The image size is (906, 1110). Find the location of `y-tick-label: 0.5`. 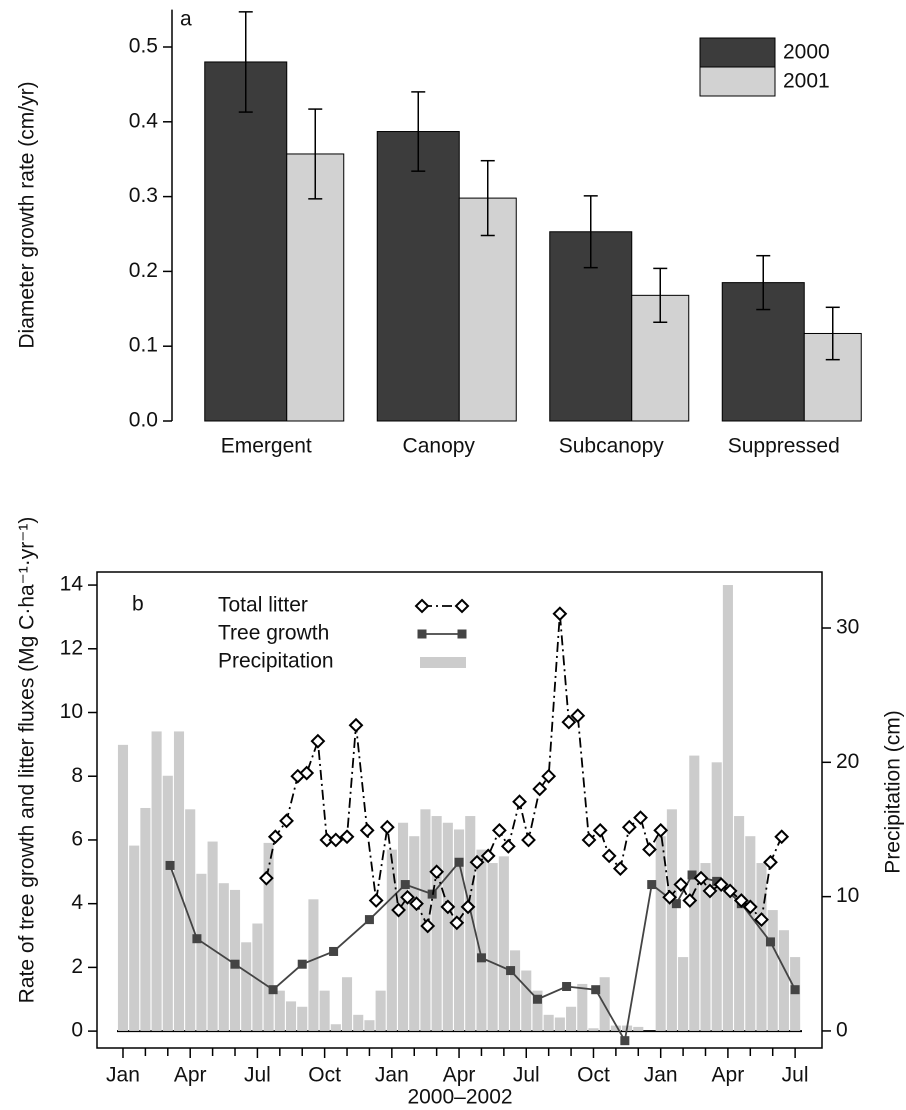

y-tick-label: 0.5 is located at coordinates (143, 46).